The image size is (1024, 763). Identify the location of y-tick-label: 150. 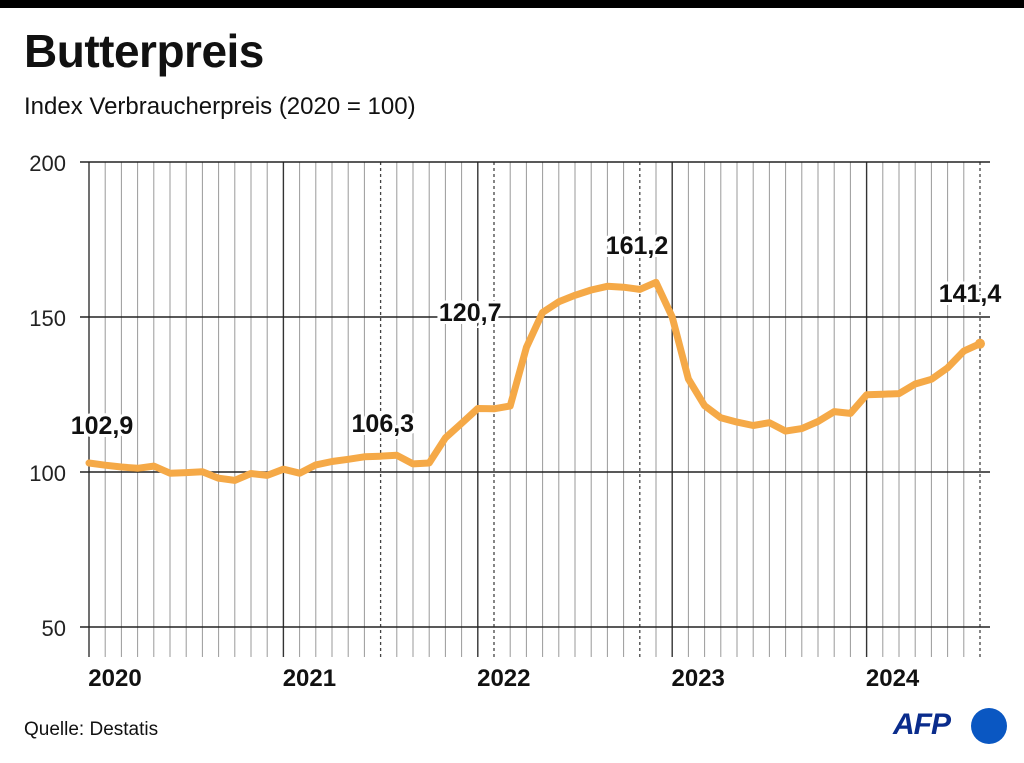
(47, 318).